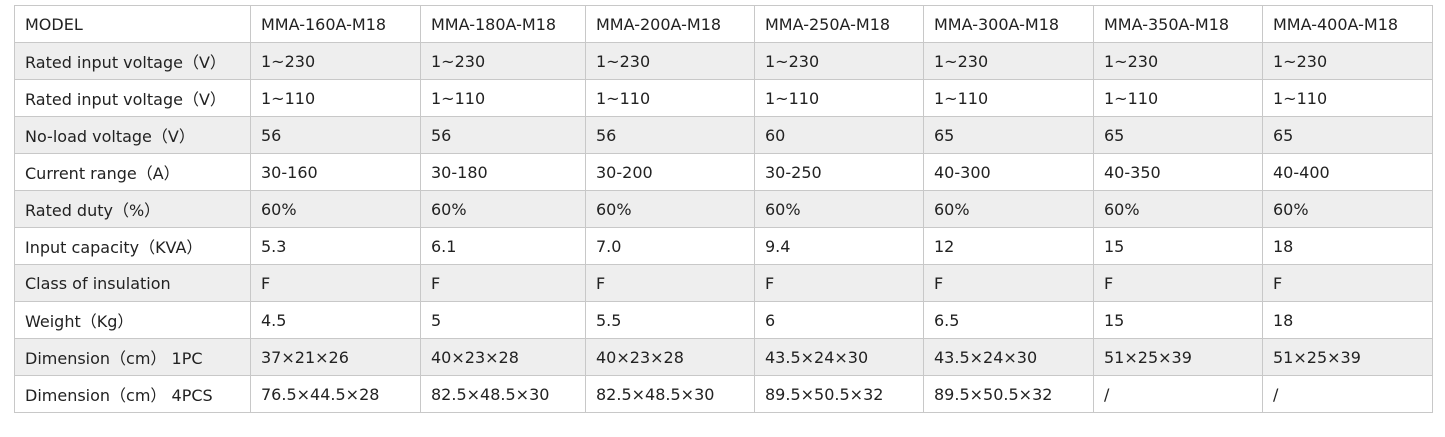 The width and height of the screenshot is (1445, 437). I want to click on table-row: Weight（Kg） 4.5 5 5.5 6 6.5 15 18, so click(723, 320).